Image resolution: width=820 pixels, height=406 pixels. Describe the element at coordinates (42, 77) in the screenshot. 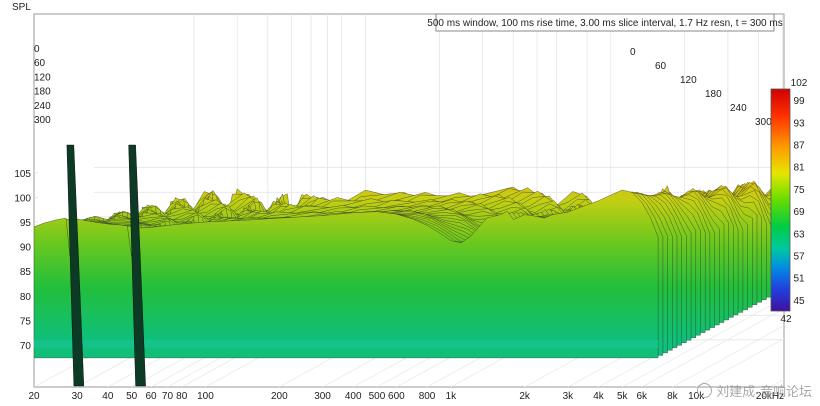

I see `time-label-left: 120` at that location.